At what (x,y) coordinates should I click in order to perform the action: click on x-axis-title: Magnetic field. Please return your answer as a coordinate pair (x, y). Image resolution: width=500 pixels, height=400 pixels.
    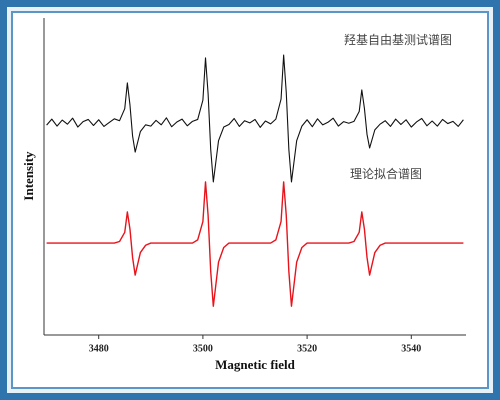
    Looking at the image, I should click on (255, 364).